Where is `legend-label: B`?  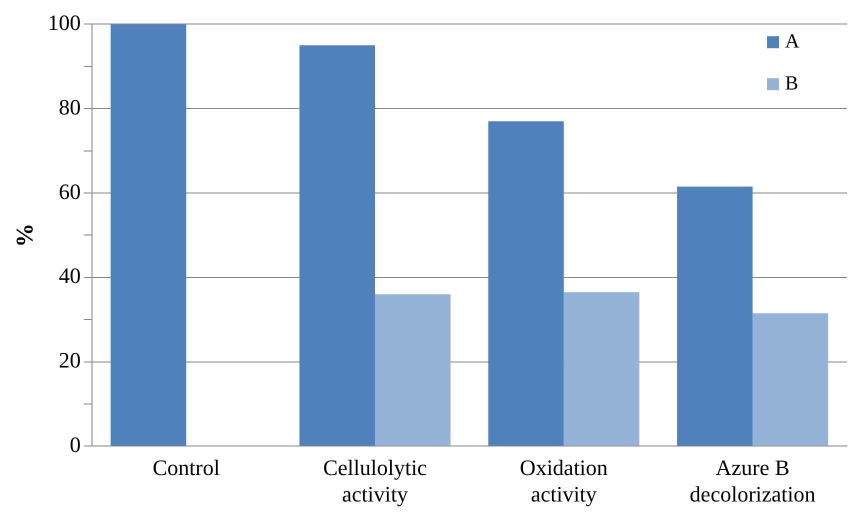
legend-label: B is located at coordinates (791, 83).